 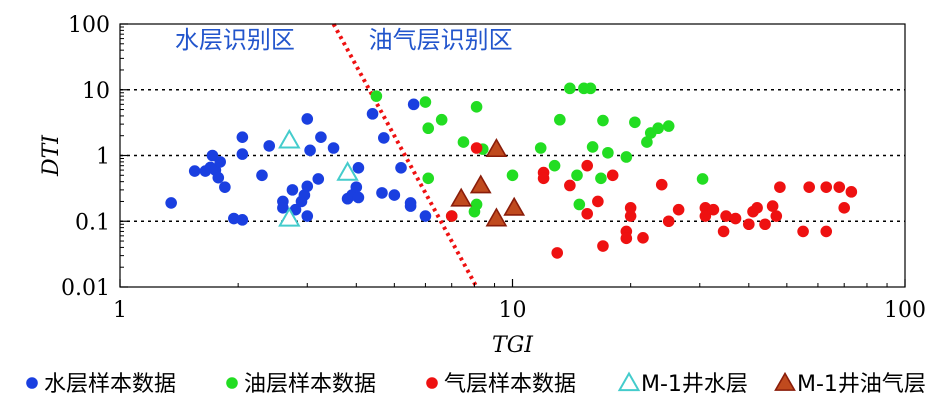 I want to click on divider-line-group, so click(x=405, y=155).